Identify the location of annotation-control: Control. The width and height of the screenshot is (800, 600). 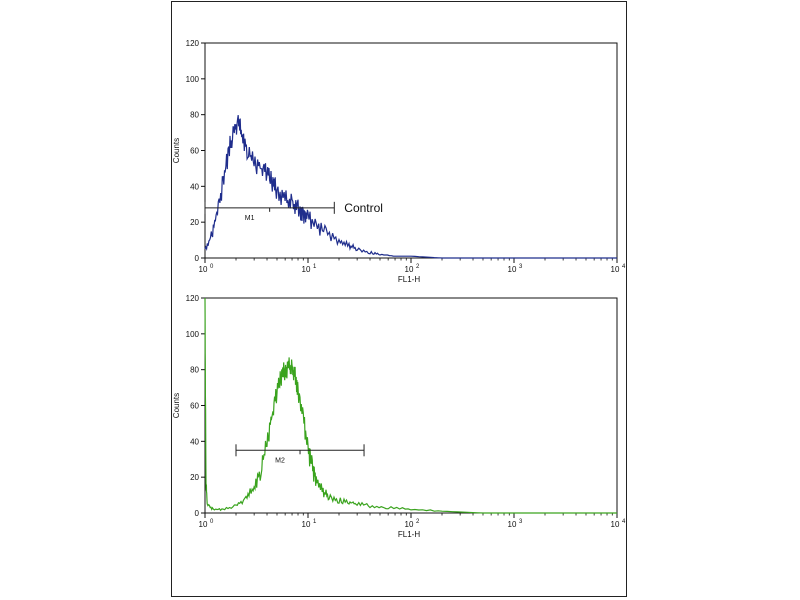
(363, 208).